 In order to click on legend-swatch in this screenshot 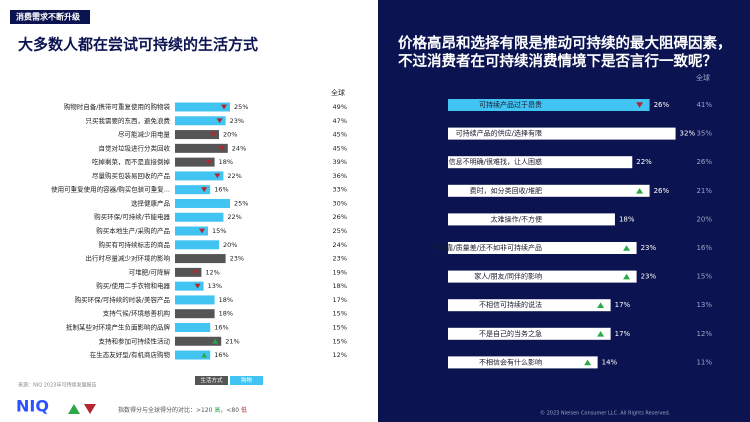, I will do `click(211, 380)`.